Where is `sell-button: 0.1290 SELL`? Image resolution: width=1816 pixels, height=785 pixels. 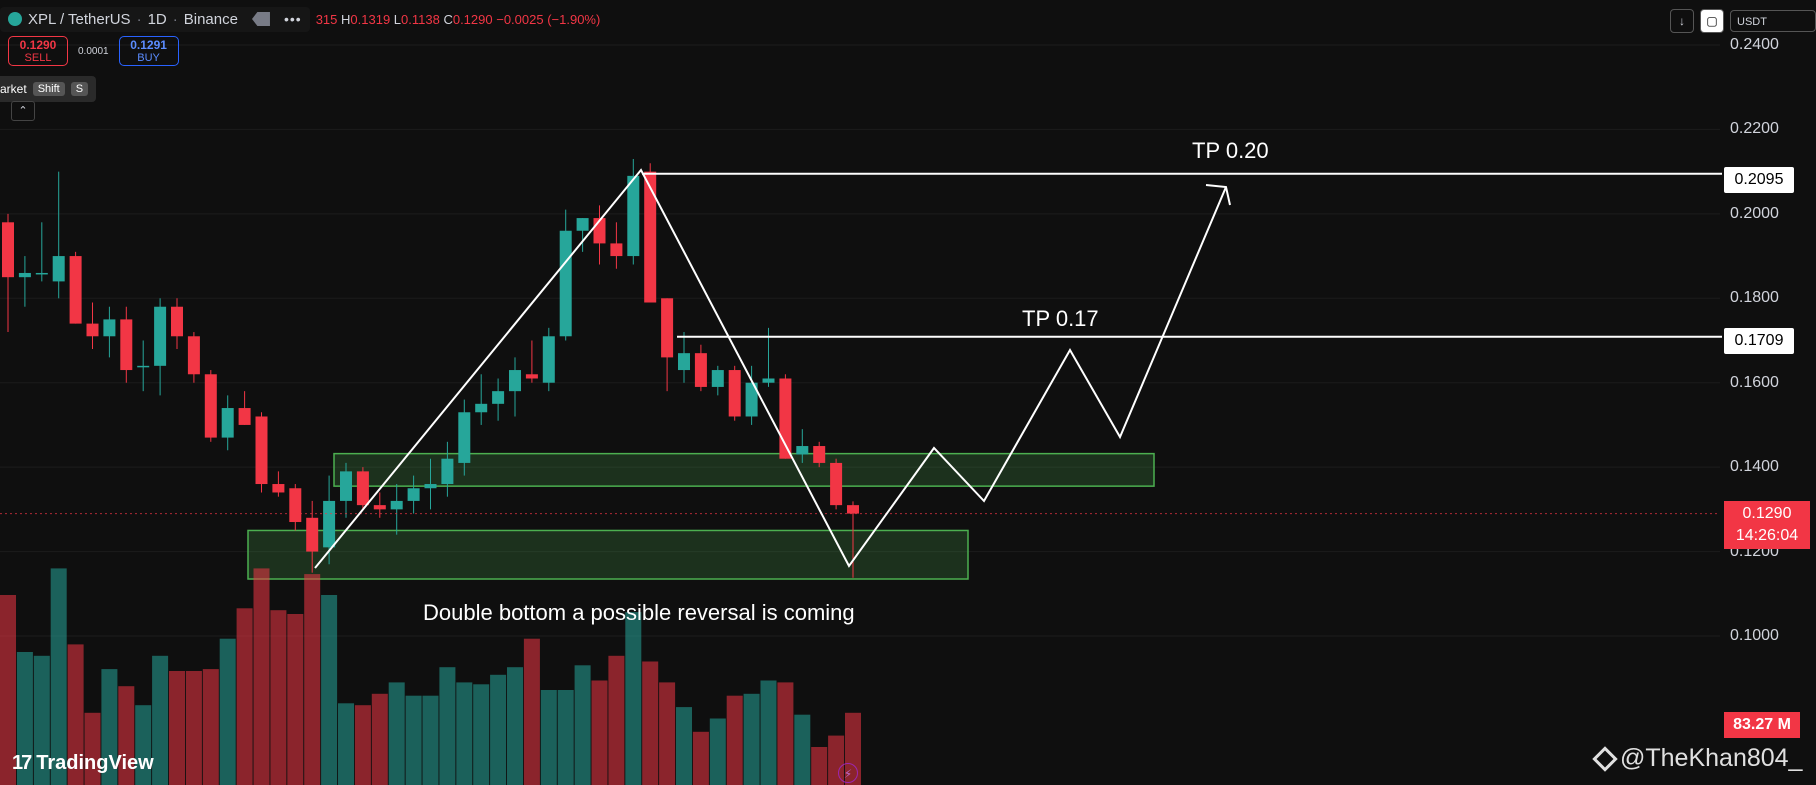
sell-button: 0.1290 SELL is located at coordinates (38, 51).